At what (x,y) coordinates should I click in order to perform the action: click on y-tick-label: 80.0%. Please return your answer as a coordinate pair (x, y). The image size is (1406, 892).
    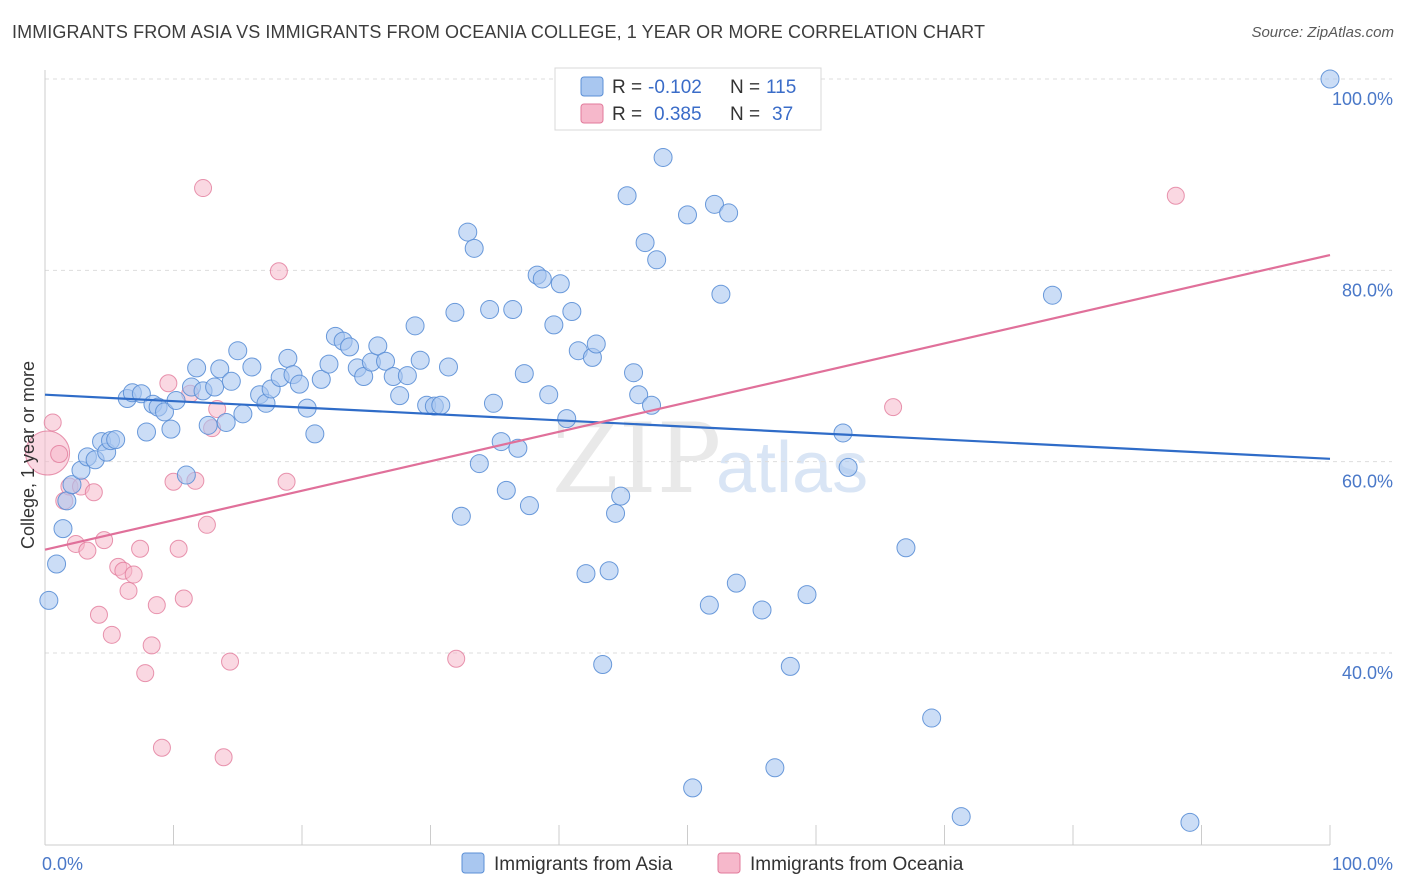
    Looking at the image, I should click on (1367, 290).